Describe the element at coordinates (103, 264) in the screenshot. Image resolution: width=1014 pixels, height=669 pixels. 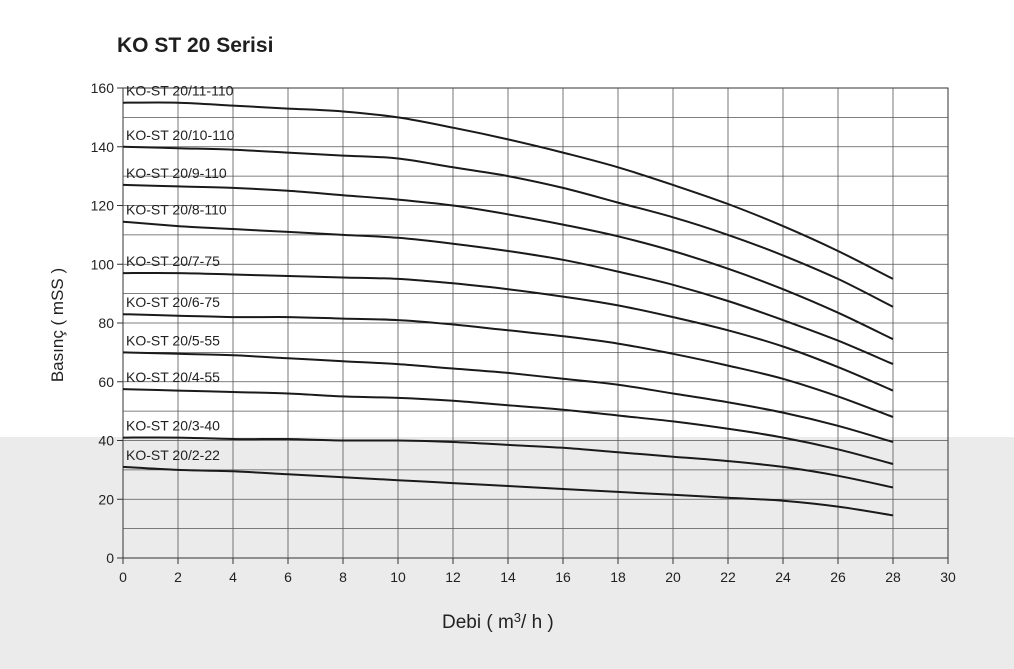
I see `y-tick-label: 100` at that location.